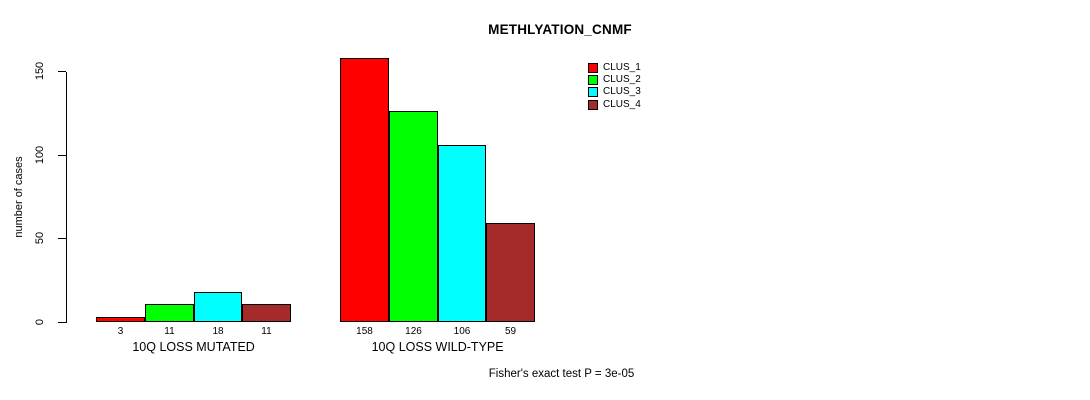 The height and width of the screenshot is (400, 1090). I want to click on y-tick-label: 0, so click(40, 322).